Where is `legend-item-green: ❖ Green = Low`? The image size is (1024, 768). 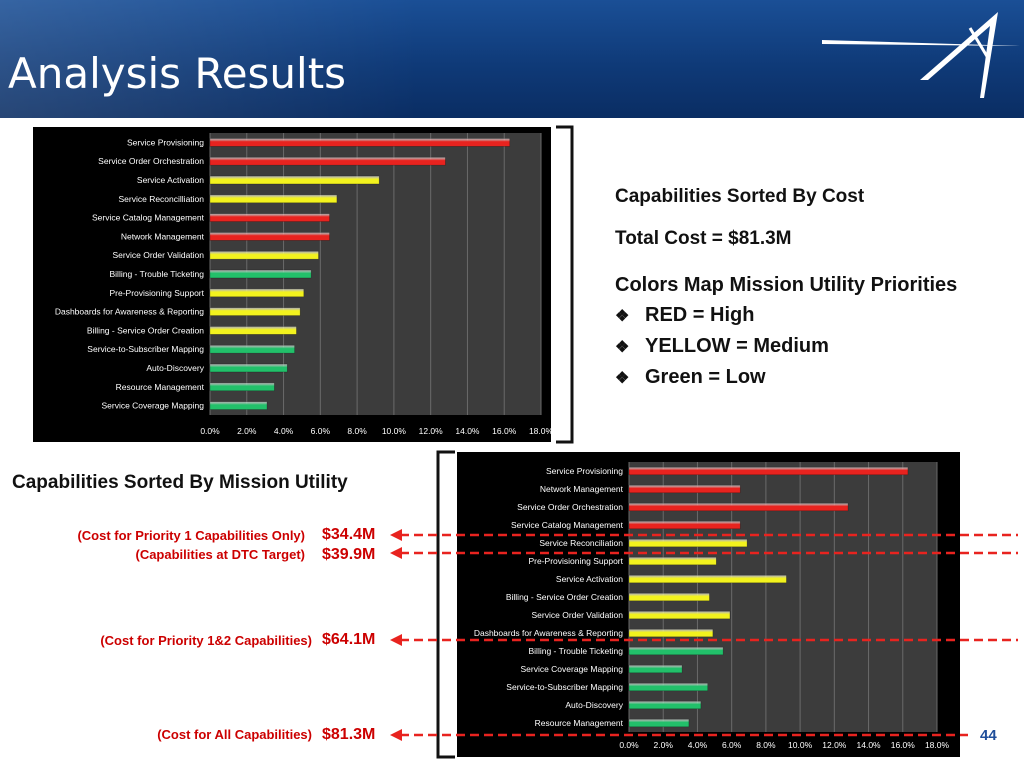 legend-item-green: ❖ Green = Low is located at coordinates (690, 377).